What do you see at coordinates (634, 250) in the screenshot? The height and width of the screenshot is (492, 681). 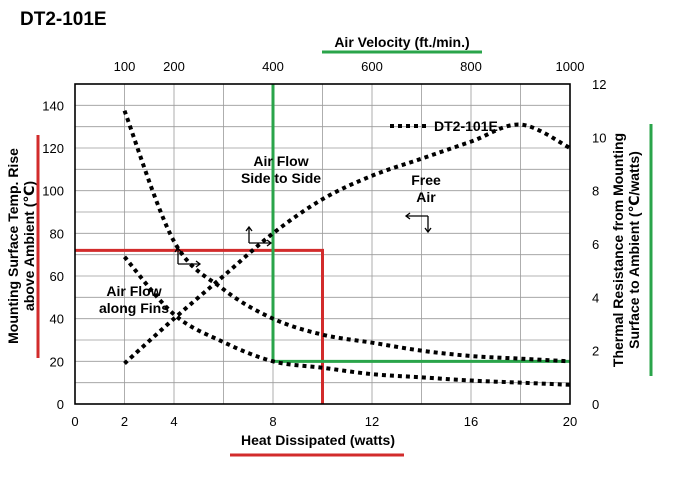 I see `y-right-title-line-2: Surface to Ambient (℃/watts)` at bounding box center [634, 250].